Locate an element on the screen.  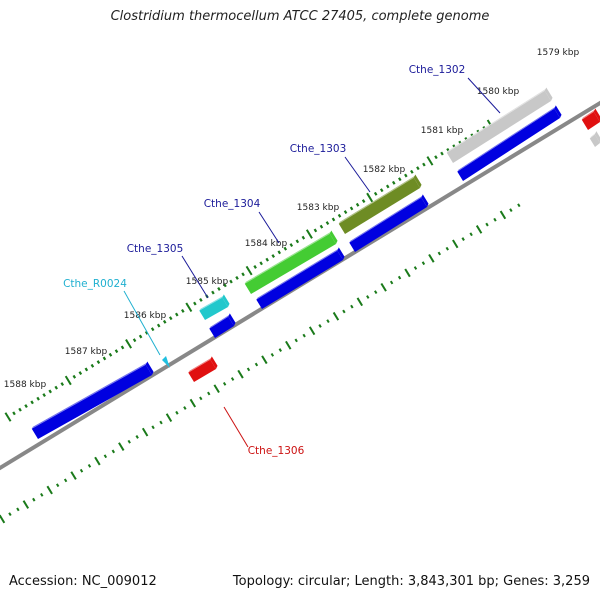
gene-label: Cthe_1305 is located at coordinates (155, 249).